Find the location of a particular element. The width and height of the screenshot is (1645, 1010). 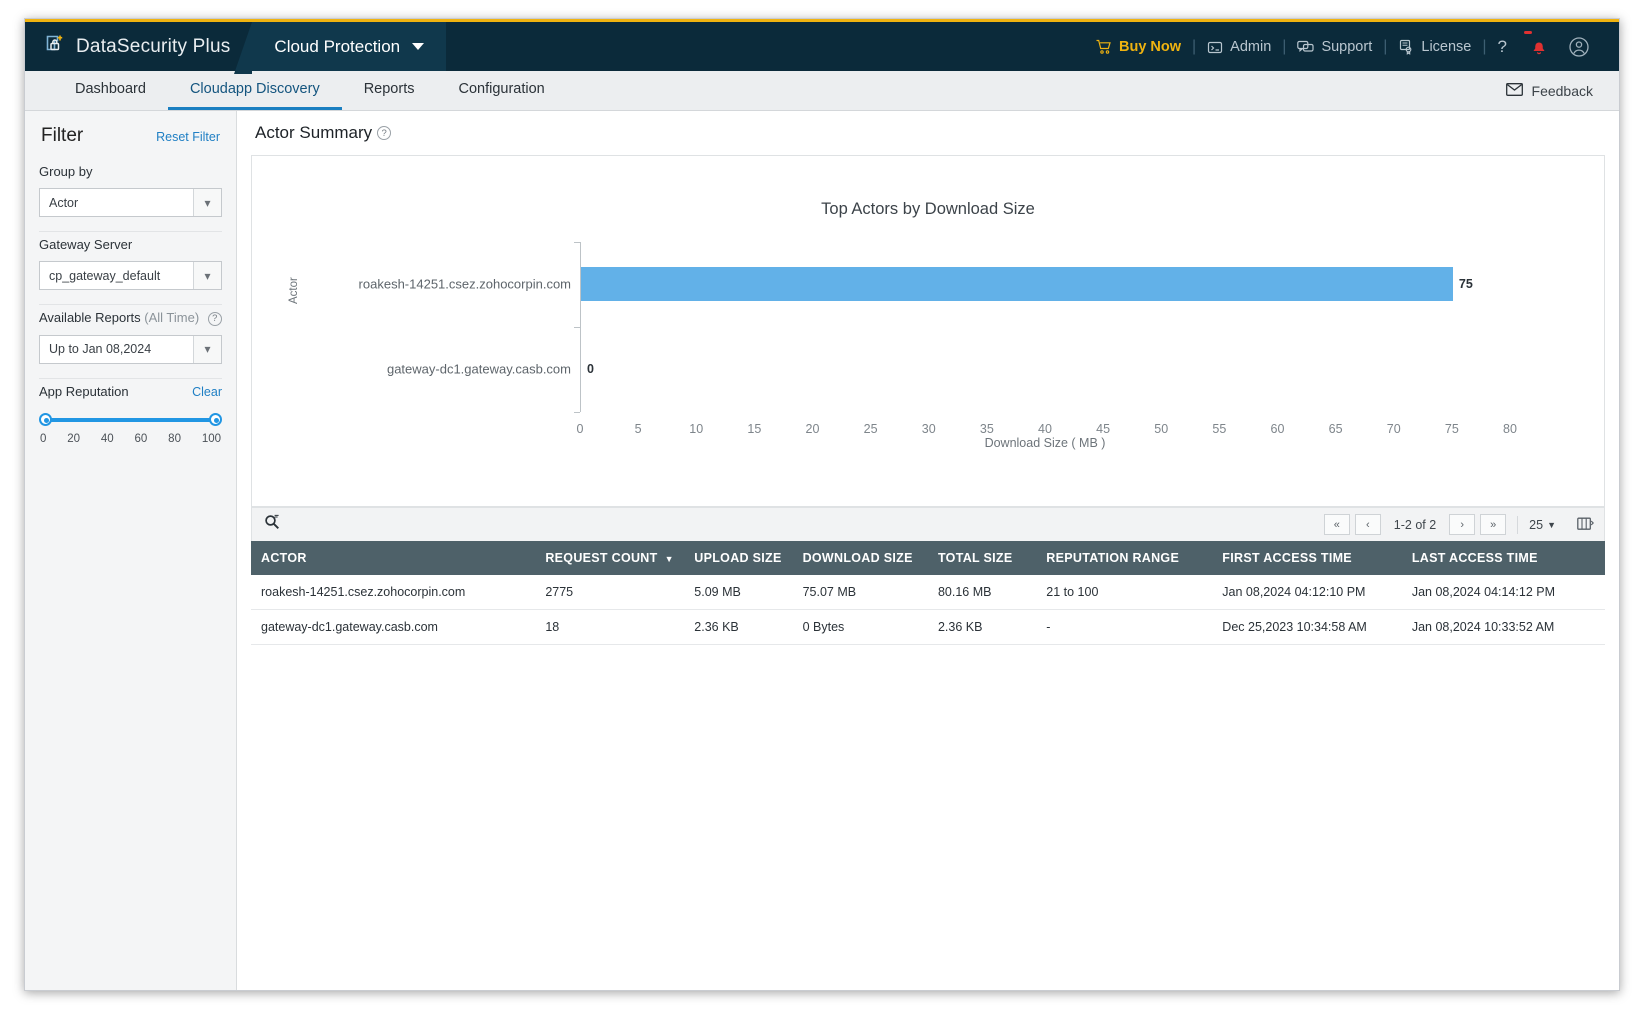

bell-icon is located at coordinates (1539, 47).